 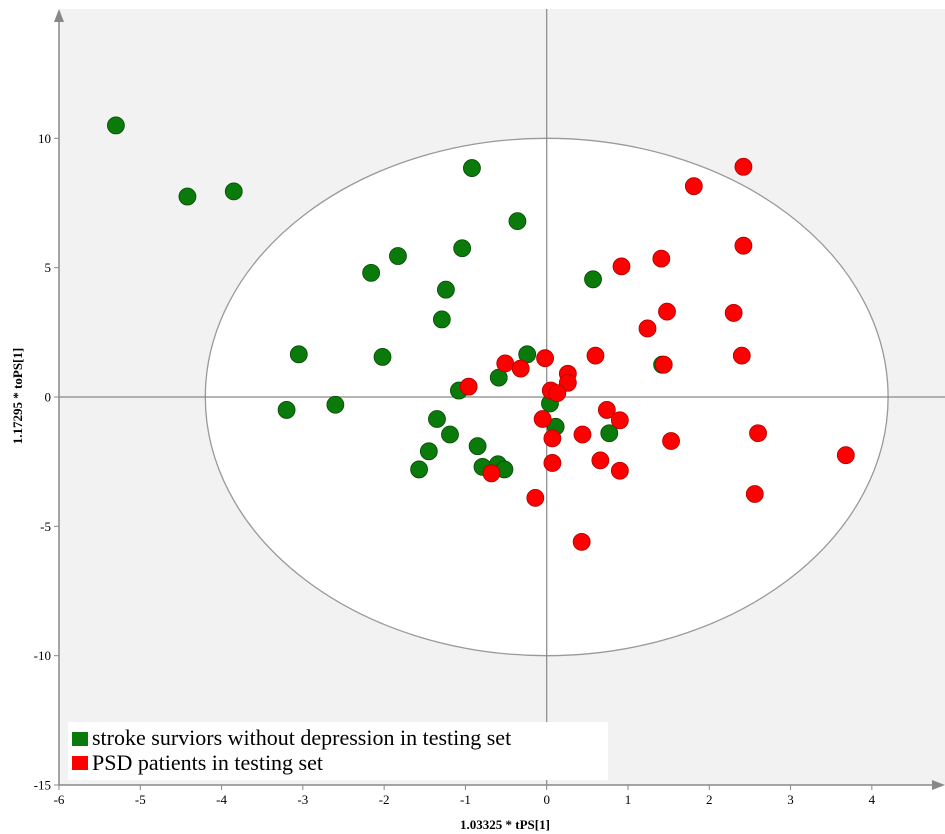 What do you see at coordinates (221, 799) in the screenshot?
I see `x-tick-label: -4` at bounding box center [221, 799].